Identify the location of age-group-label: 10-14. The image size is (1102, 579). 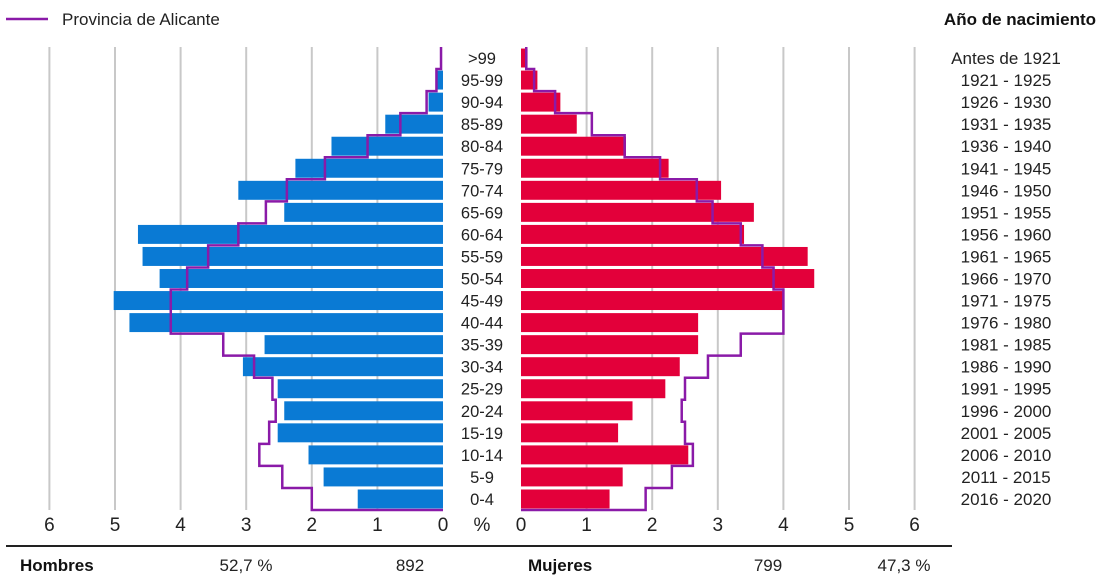
(482, 456).